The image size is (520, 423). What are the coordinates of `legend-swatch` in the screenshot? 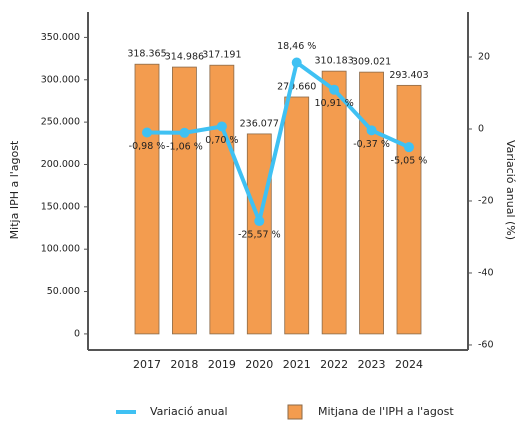 It's located at (295, 412).